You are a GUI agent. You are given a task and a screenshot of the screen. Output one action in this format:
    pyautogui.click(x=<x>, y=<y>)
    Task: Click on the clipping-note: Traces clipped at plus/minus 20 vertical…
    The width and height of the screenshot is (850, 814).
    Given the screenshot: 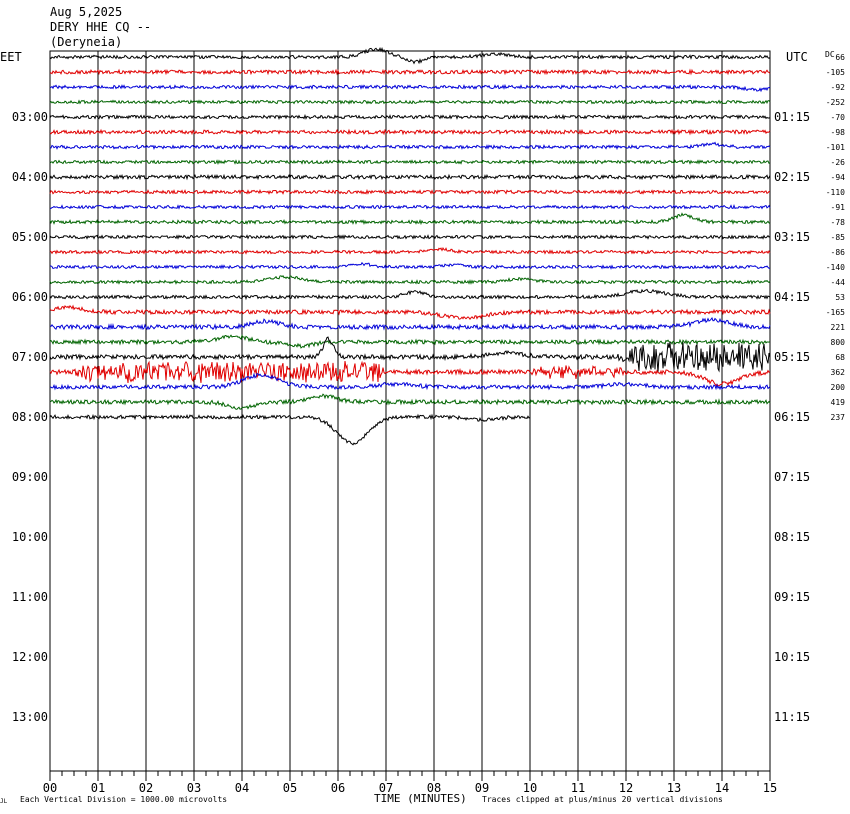 What is the action you would take?
    pyautogui.click(x=602, y=799)
    